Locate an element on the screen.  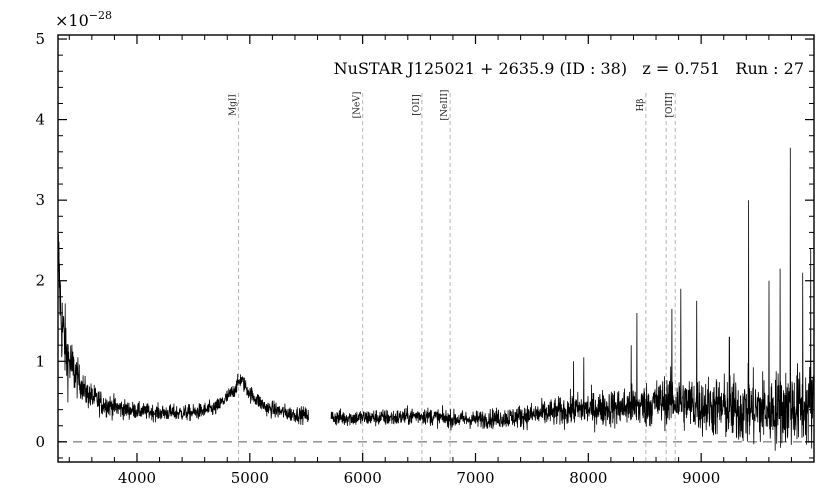
emission-line-label: Hβ is located at coordinates (641, 104).